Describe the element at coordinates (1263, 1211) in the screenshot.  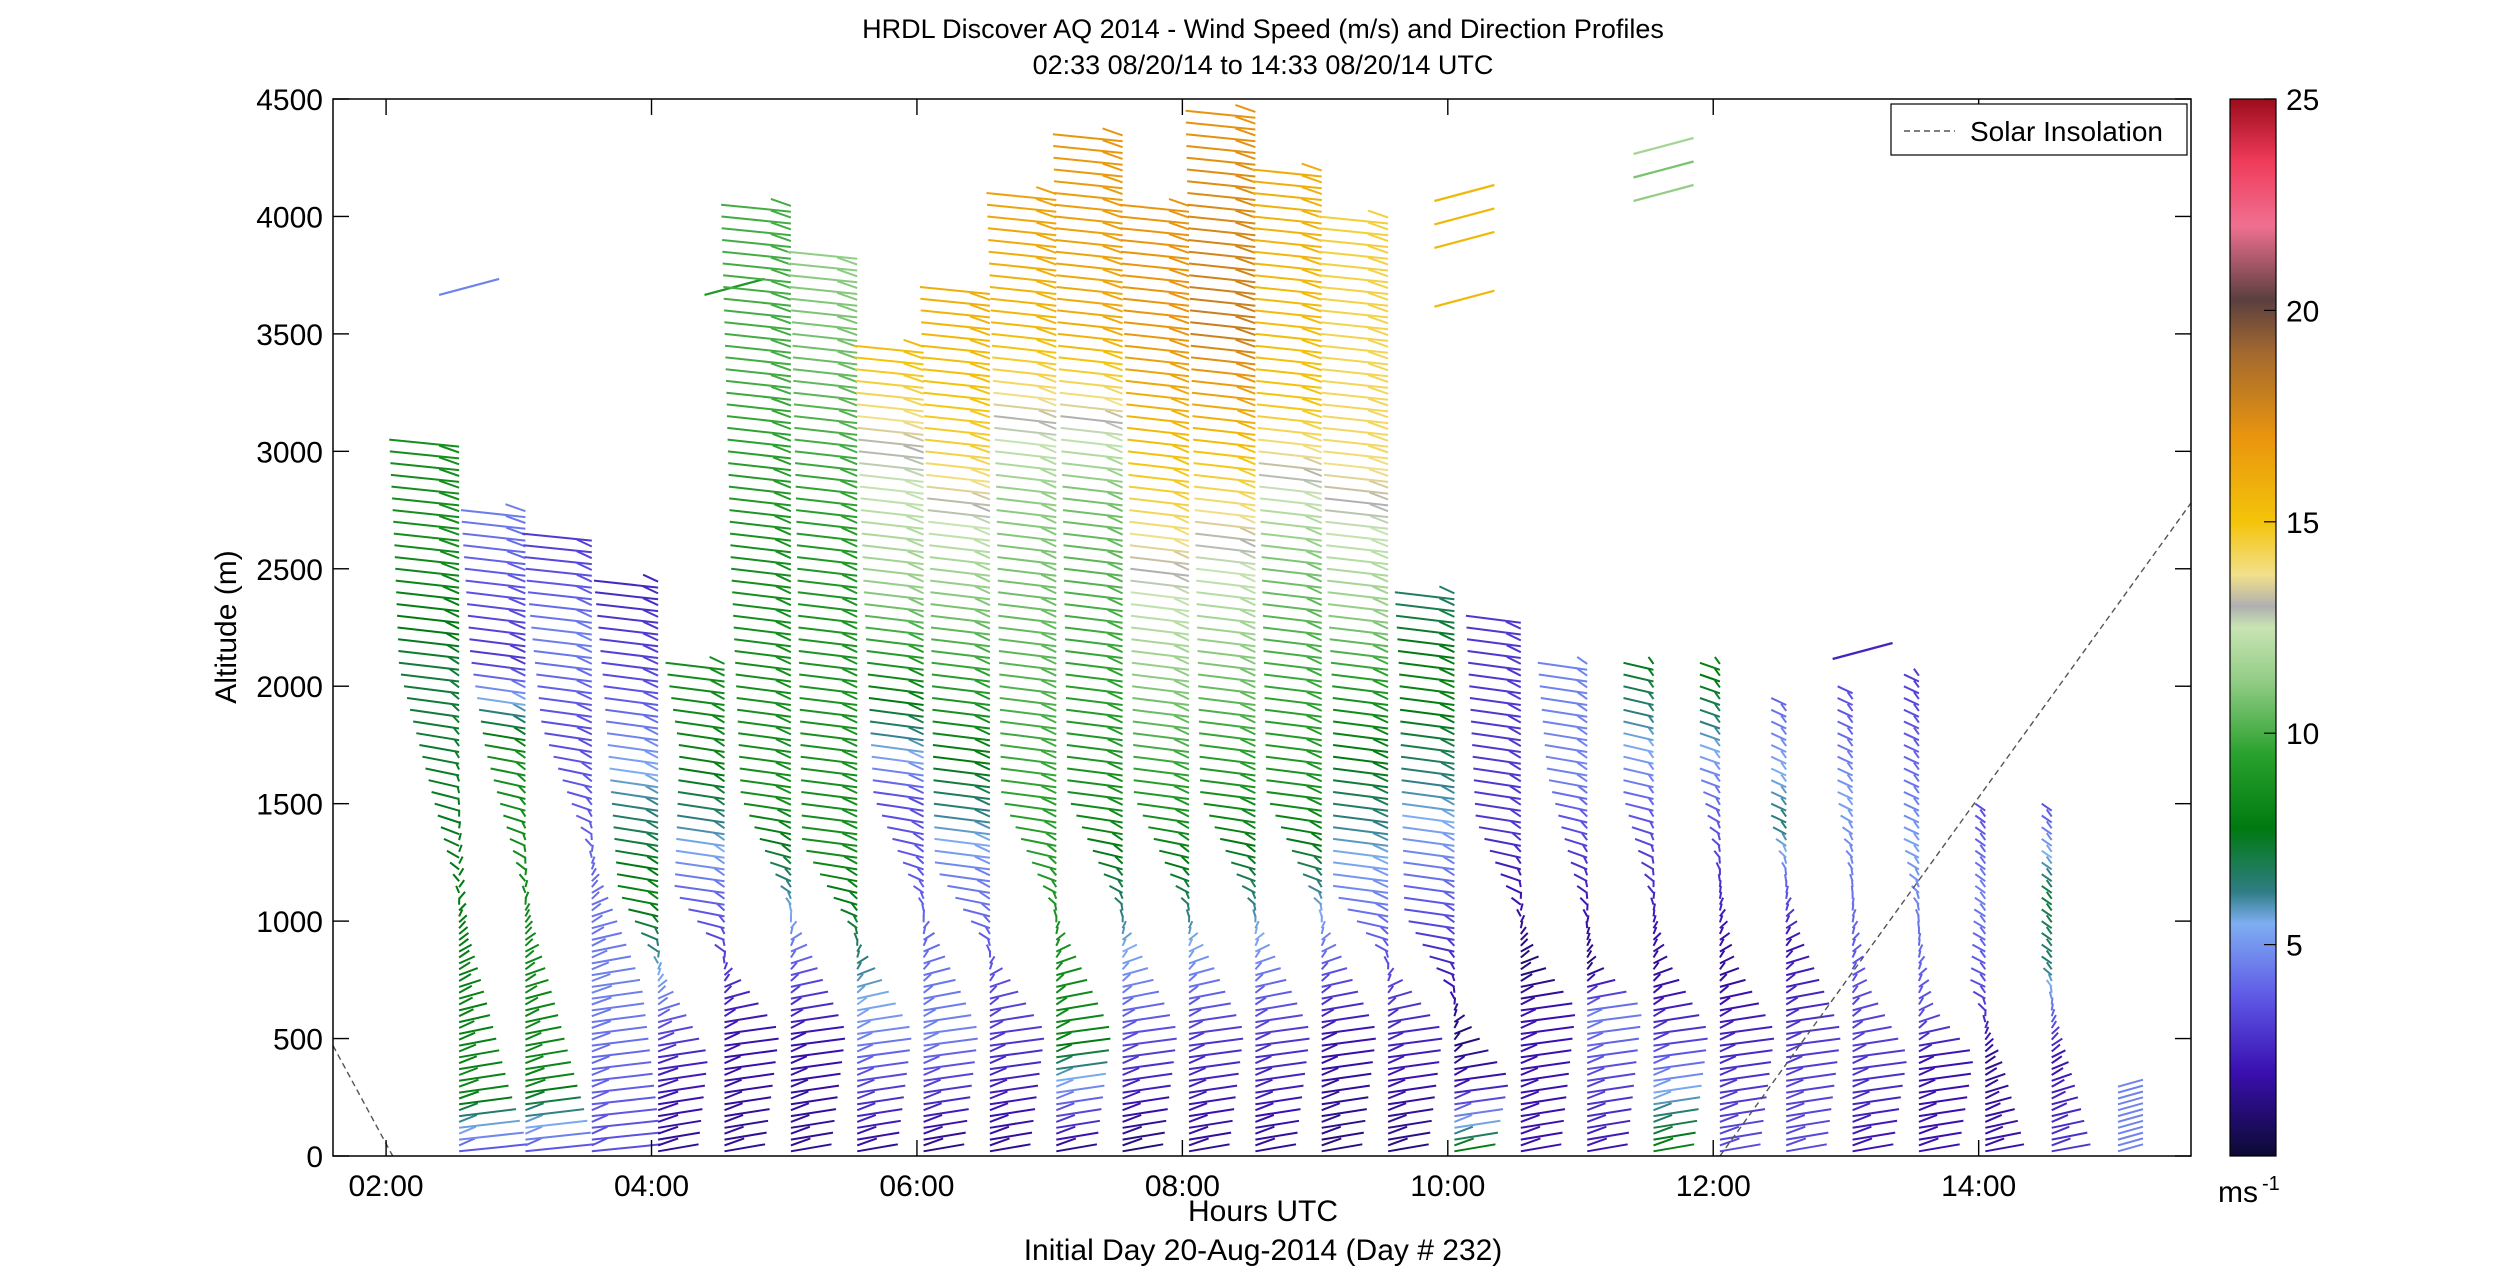
I see `x-axis-label: Hours UTC` at that location.